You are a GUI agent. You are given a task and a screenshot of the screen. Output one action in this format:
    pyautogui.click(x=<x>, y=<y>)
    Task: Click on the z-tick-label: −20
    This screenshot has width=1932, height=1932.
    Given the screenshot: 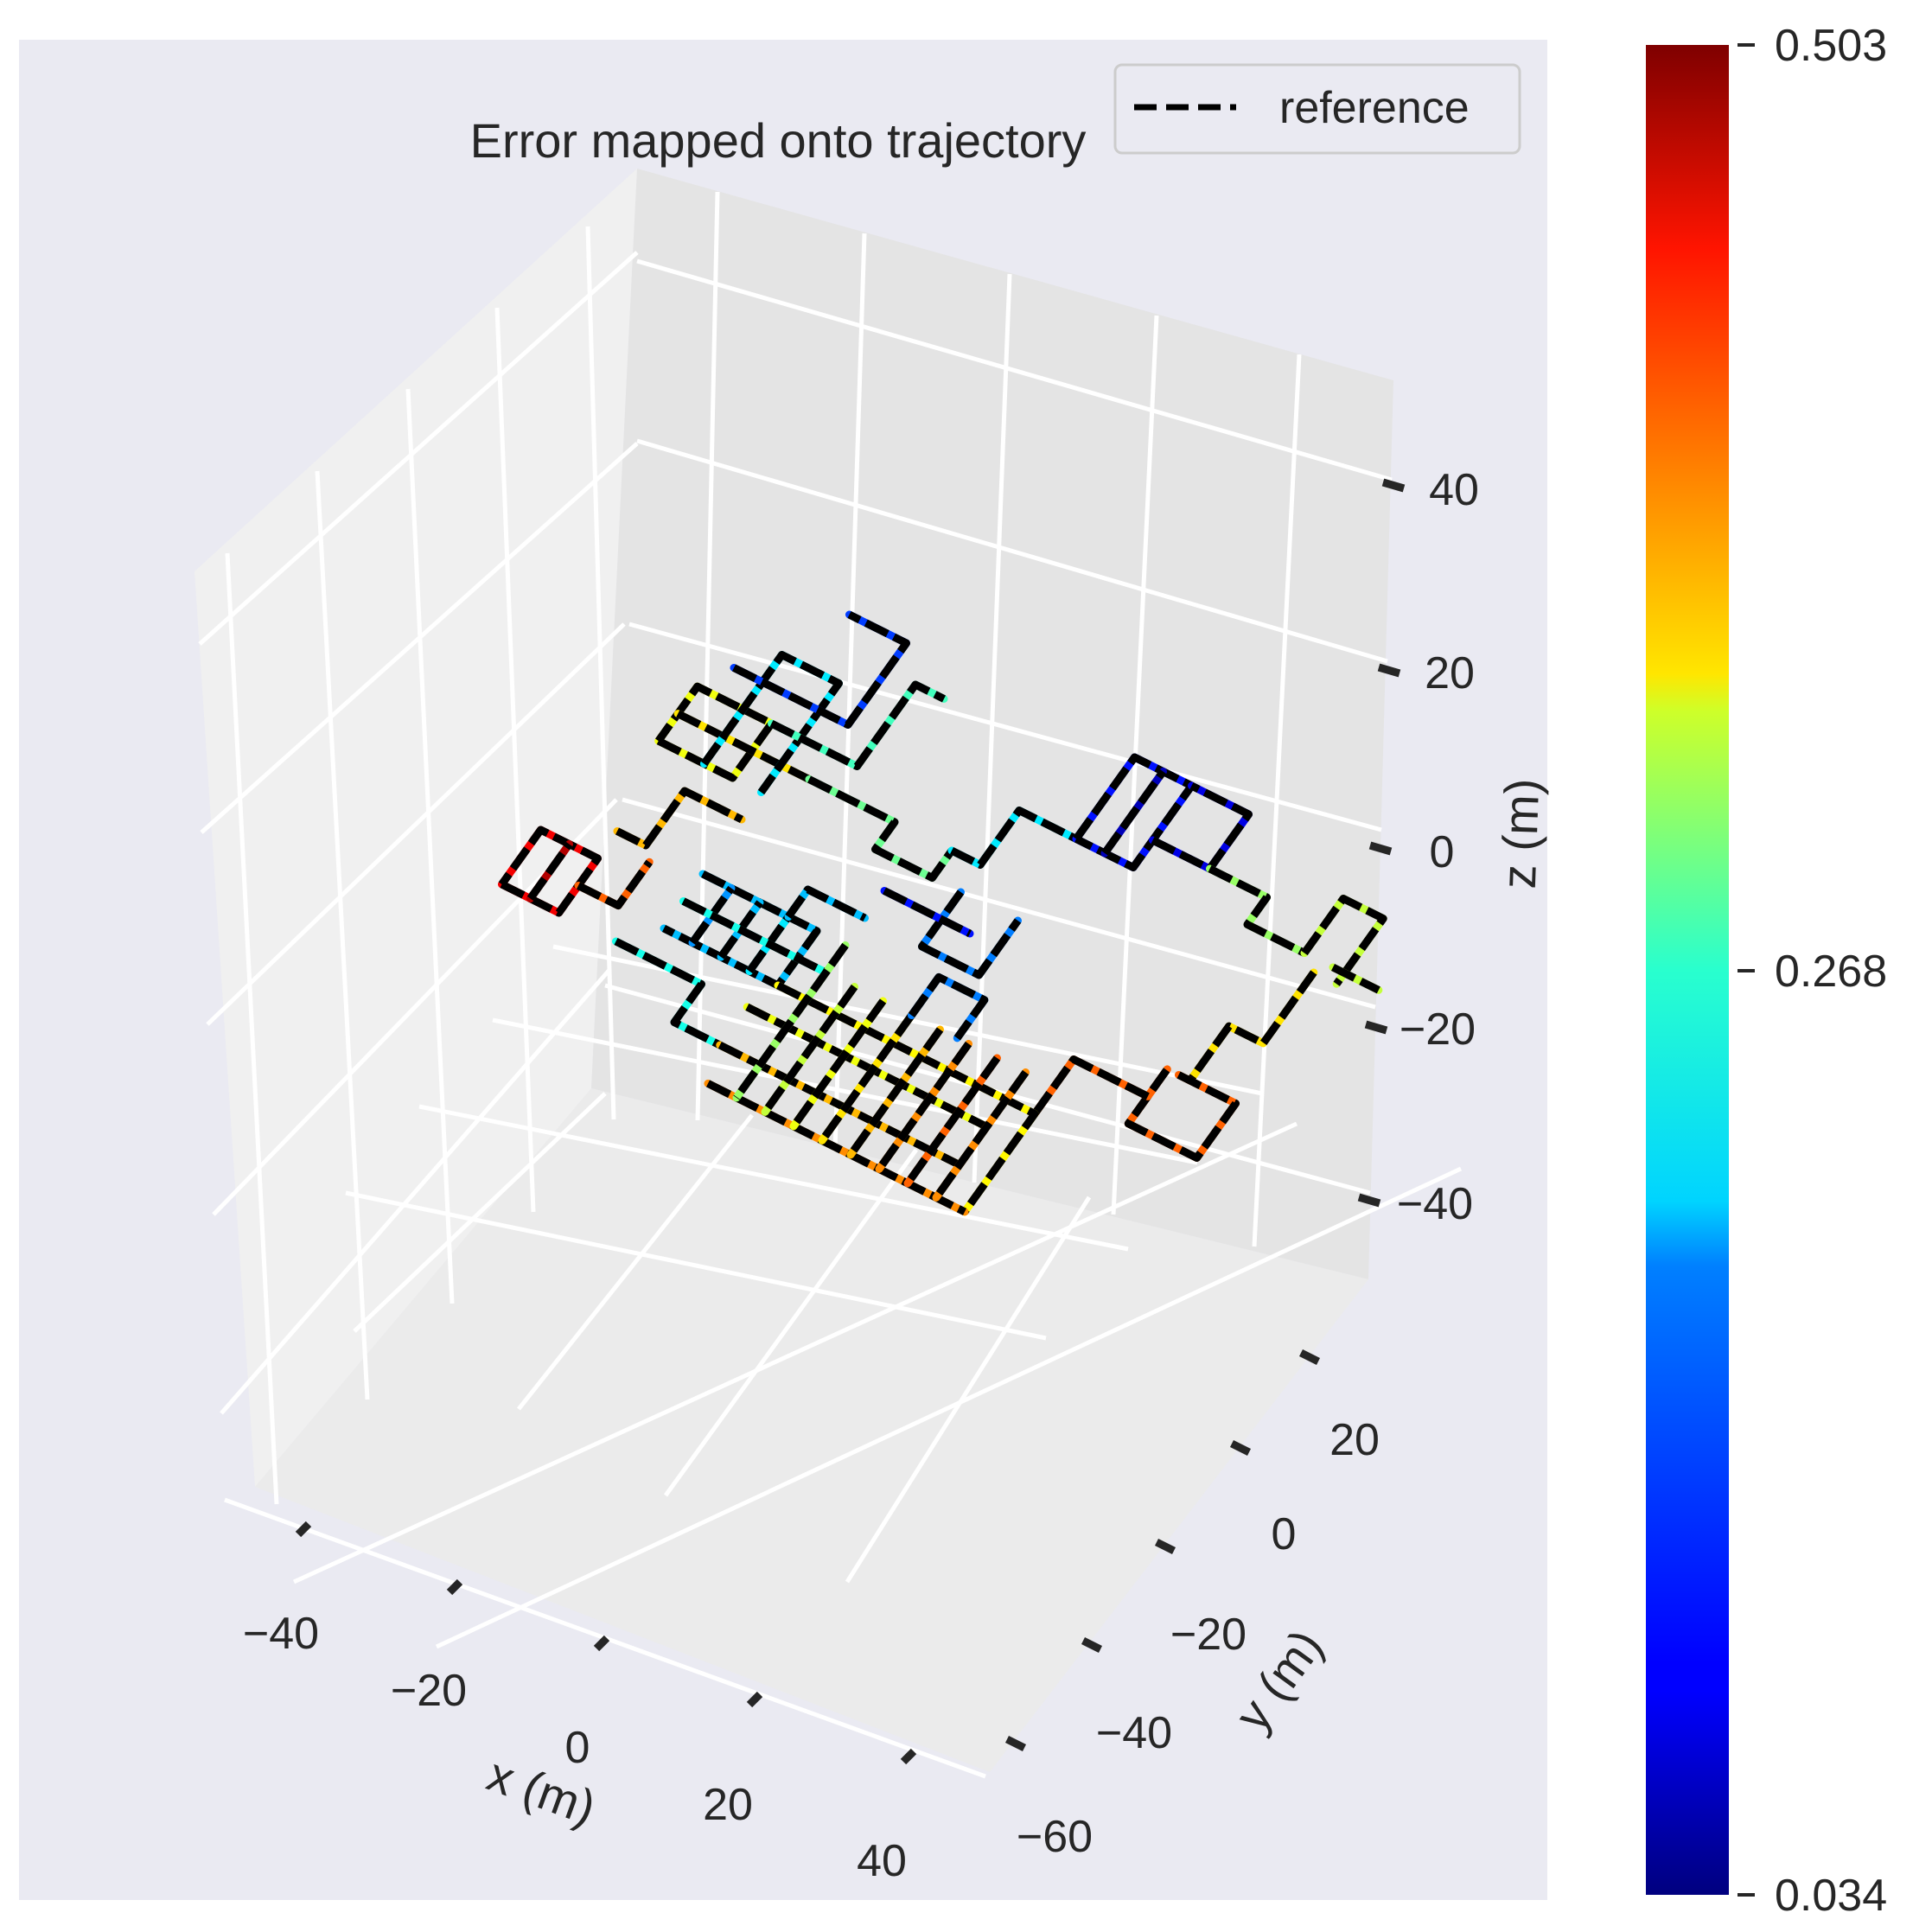 What is the action you would take?
    pyautogui.click(x=1438, y=1029)
    